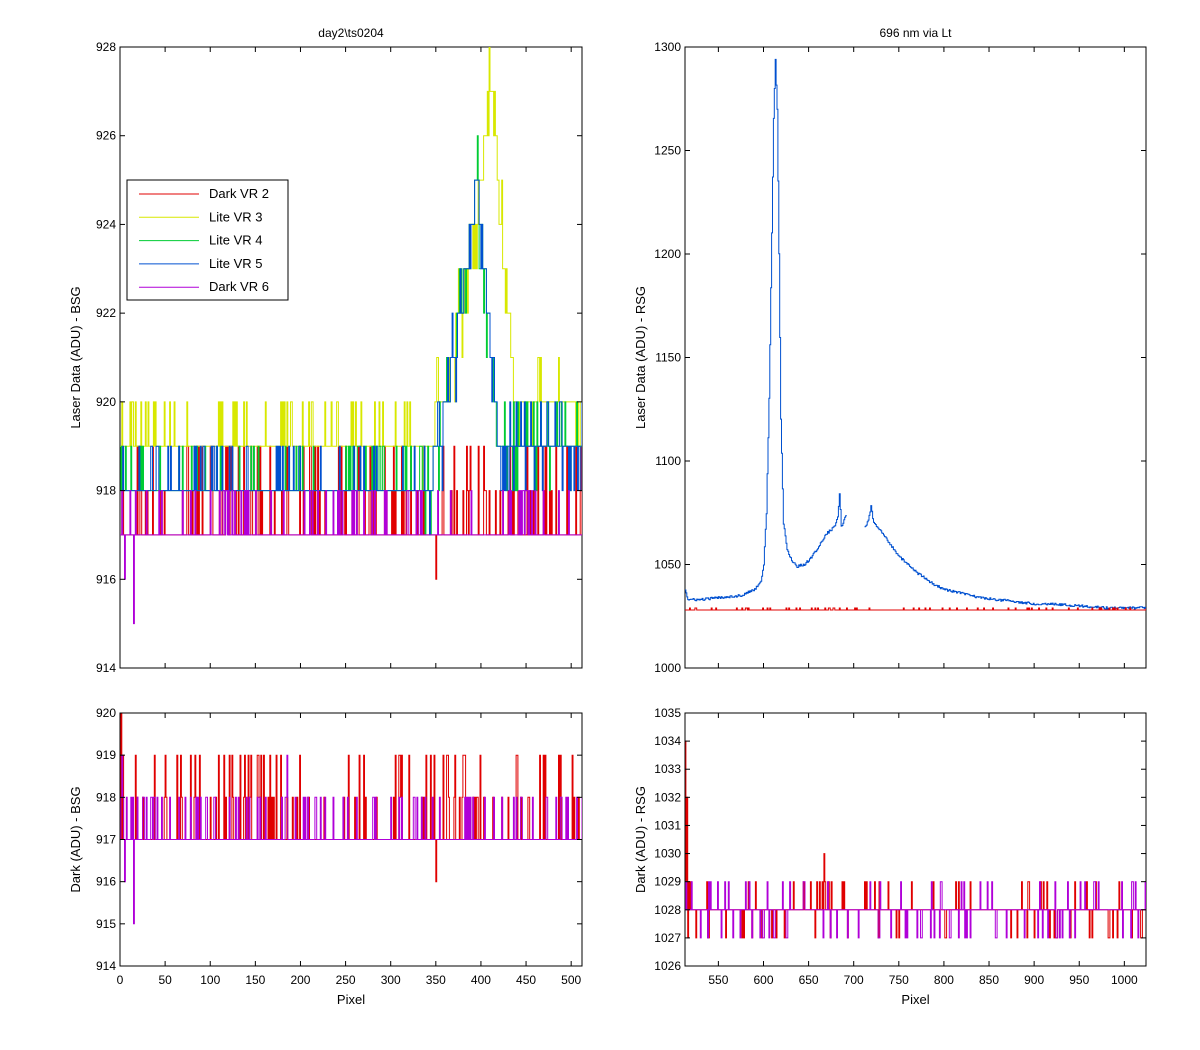 The image size is (1200, 1050). What do you see at coordinates (481, 980) in the screenshot?
I see `x-tick-label: 400` at bounding box center [481, 980].